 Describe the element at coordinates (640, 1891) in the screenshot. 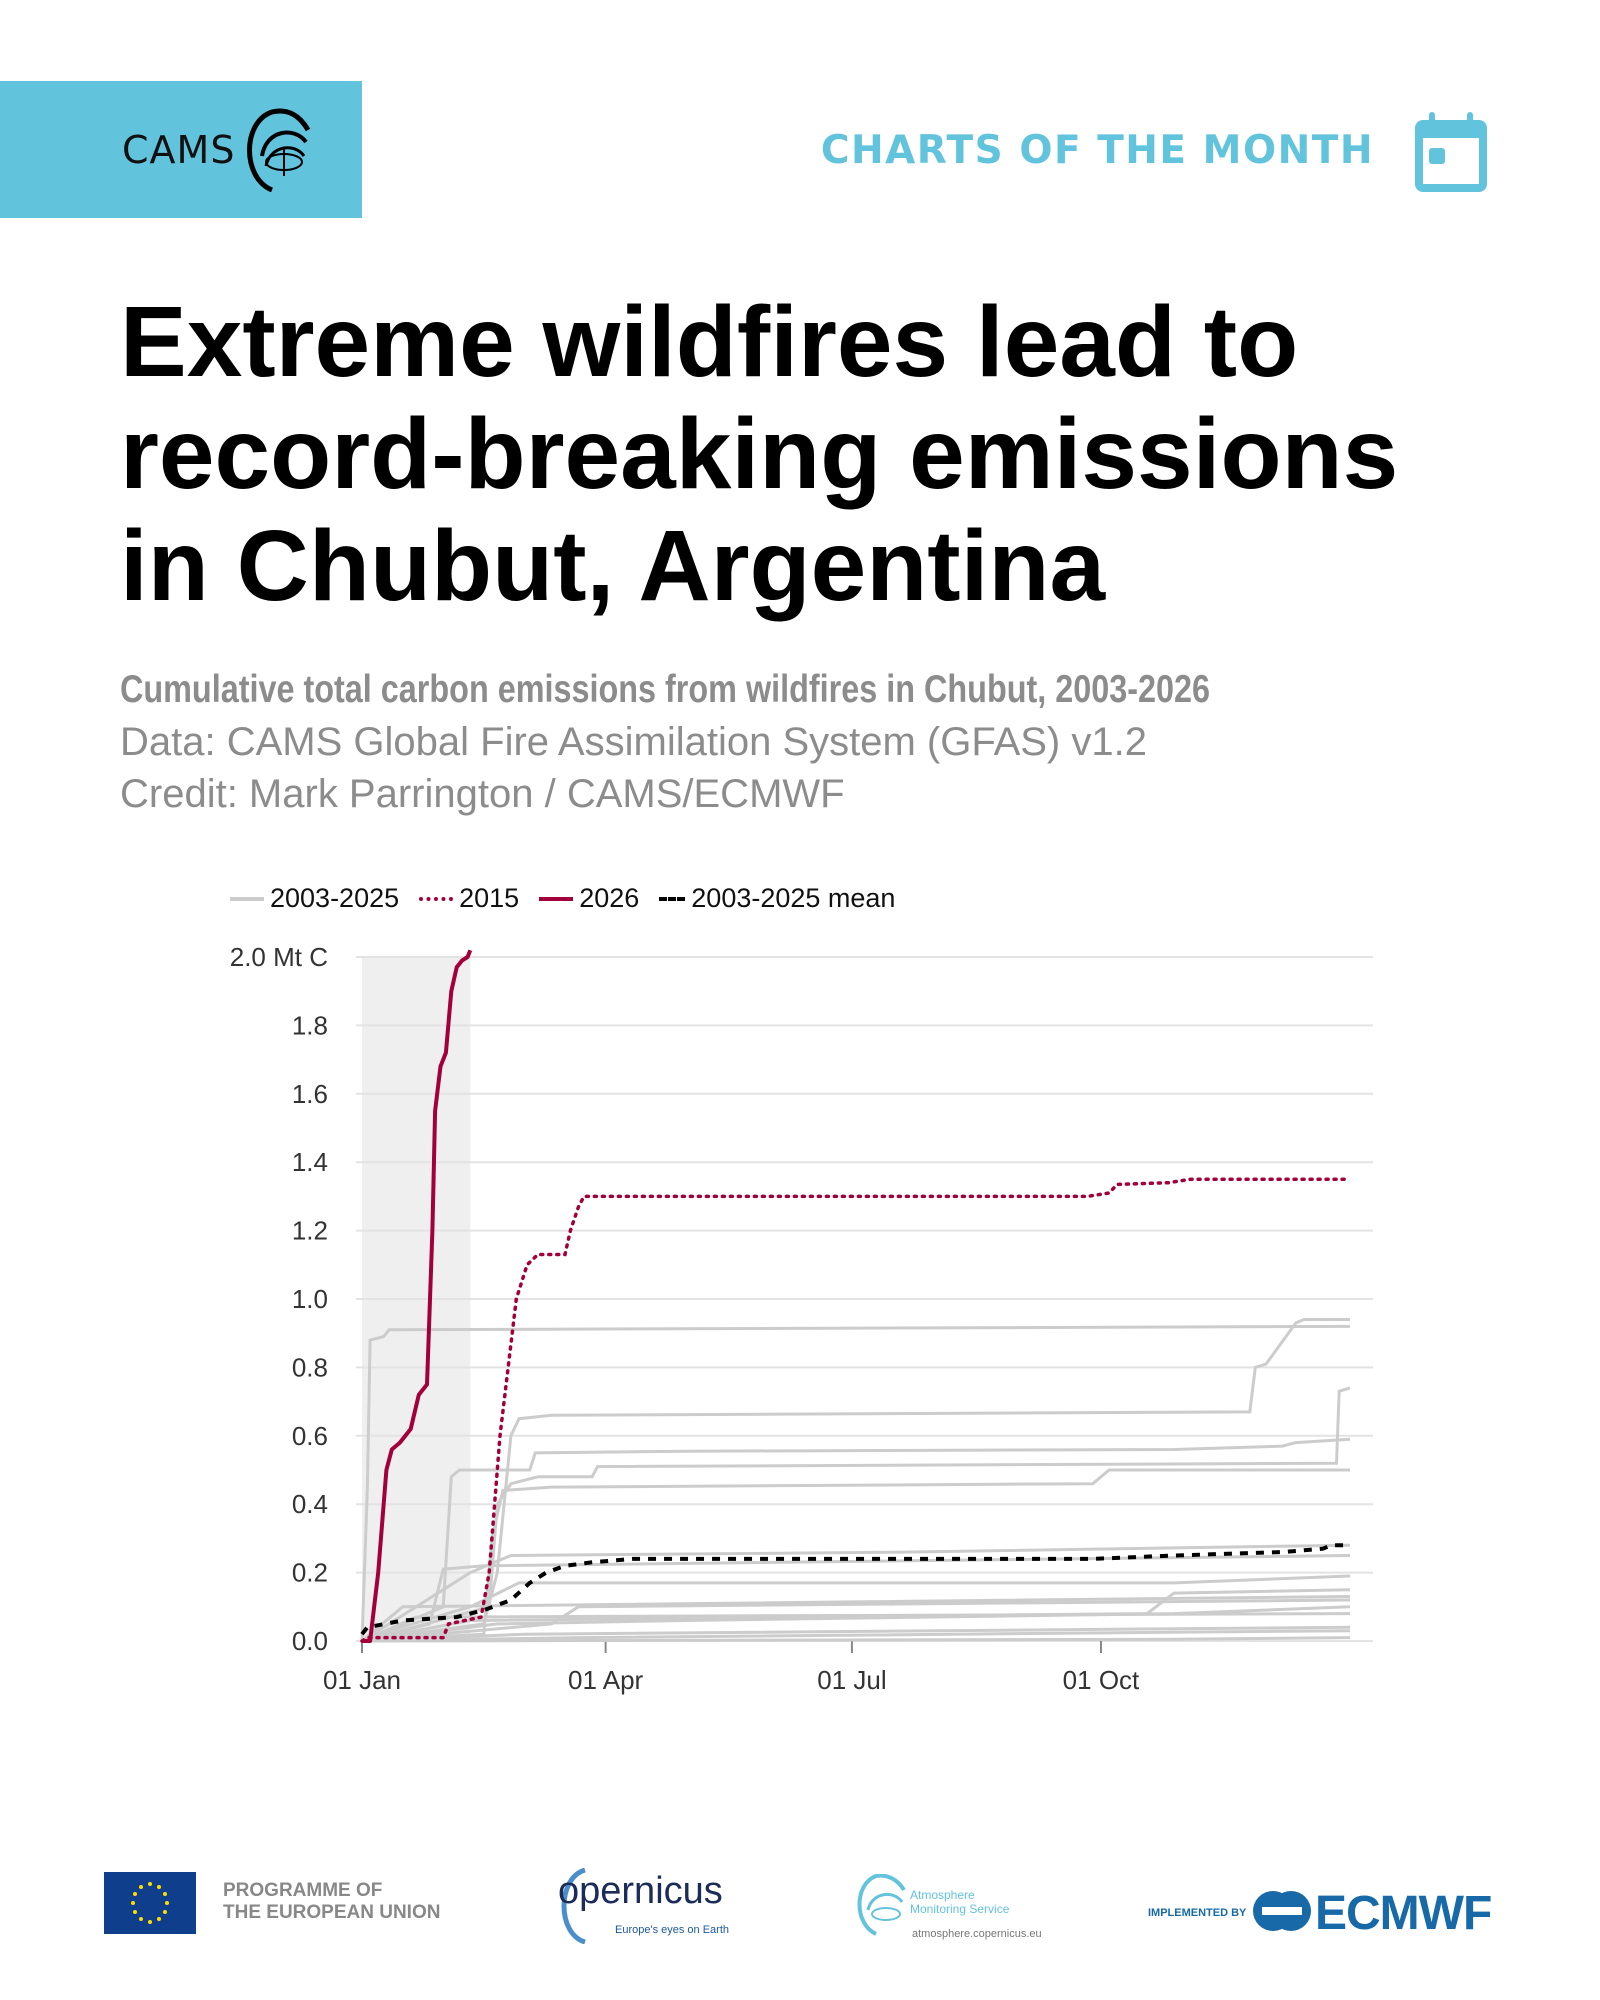

I see `copernicus-logo-text: opernicus` at that location.